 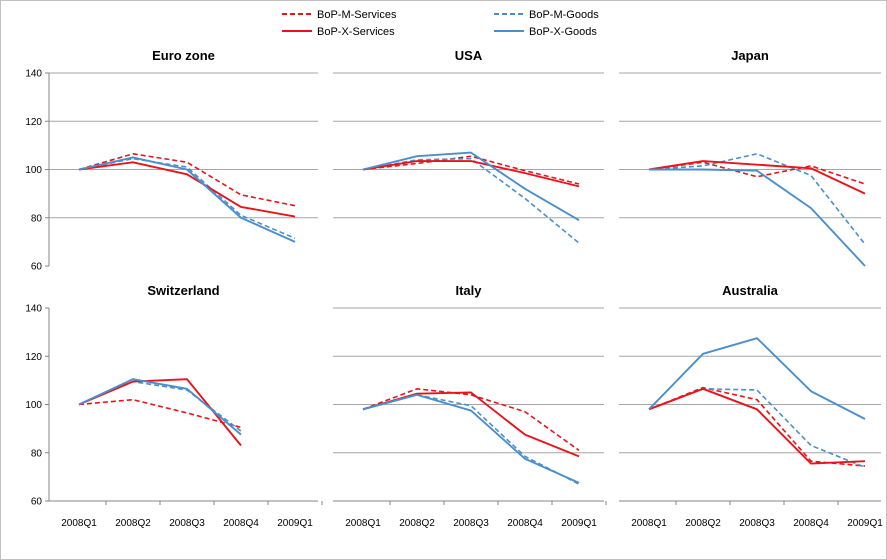 I want to click on legend-label-2: BoP-M-Goods, so click(x=564, y=15).